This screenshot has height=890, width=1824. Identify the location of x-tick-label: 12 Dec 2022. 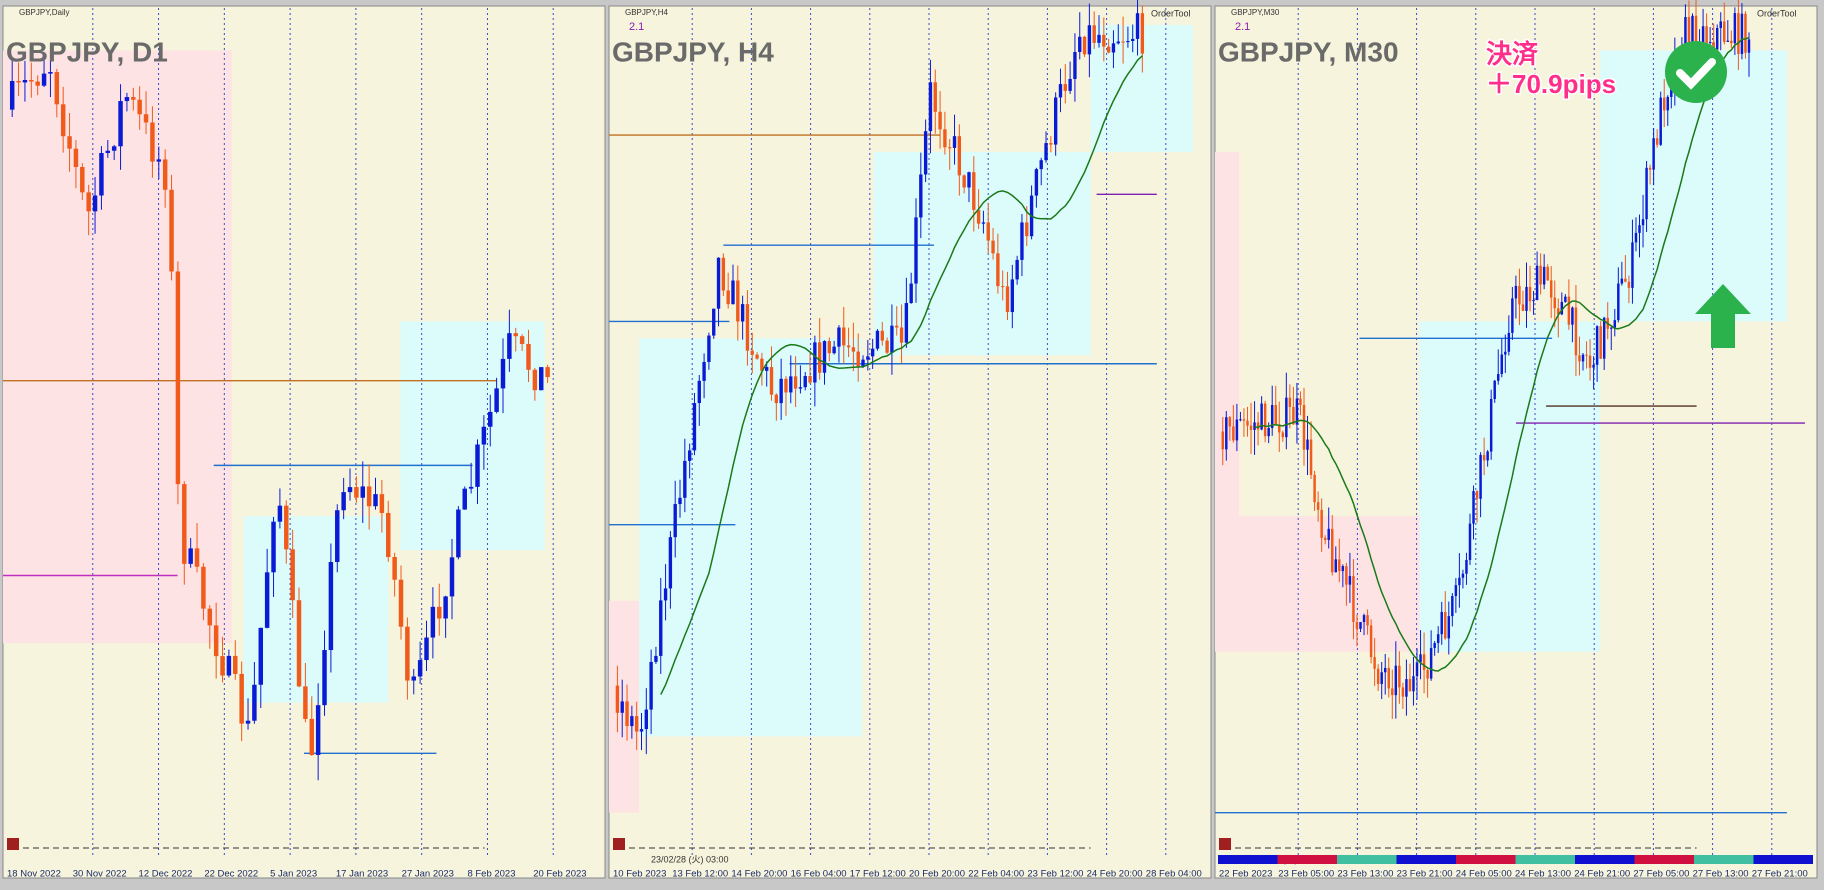
(166, 874).